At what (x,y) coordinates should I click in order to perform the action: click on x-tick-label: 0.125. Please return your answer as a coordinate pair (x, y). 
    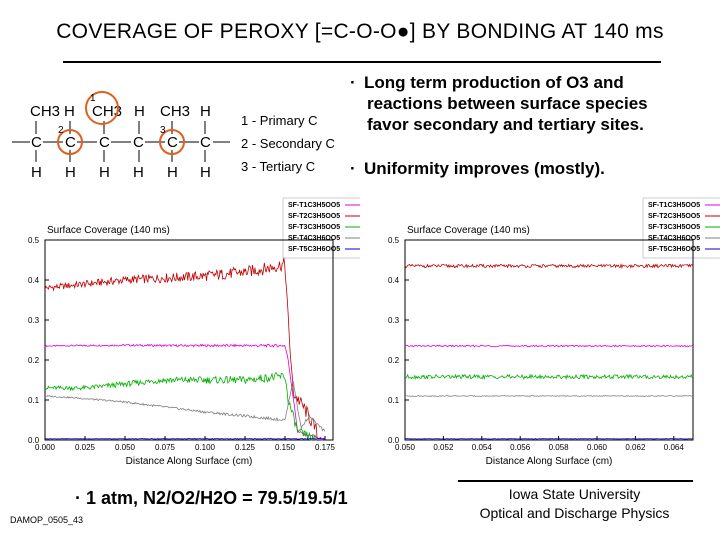
    Looking at the image, I should click on (245, 447).